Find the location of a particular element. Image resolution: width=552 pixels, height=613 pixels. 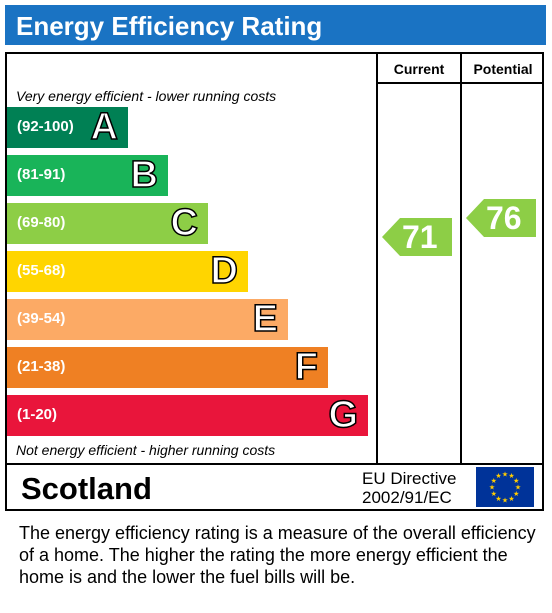

eu-flag-icon: ★ ★ ★ ★ ★ ★ ★ ★ ★ ★ ★ ★ is located at coordinates (505, 487).